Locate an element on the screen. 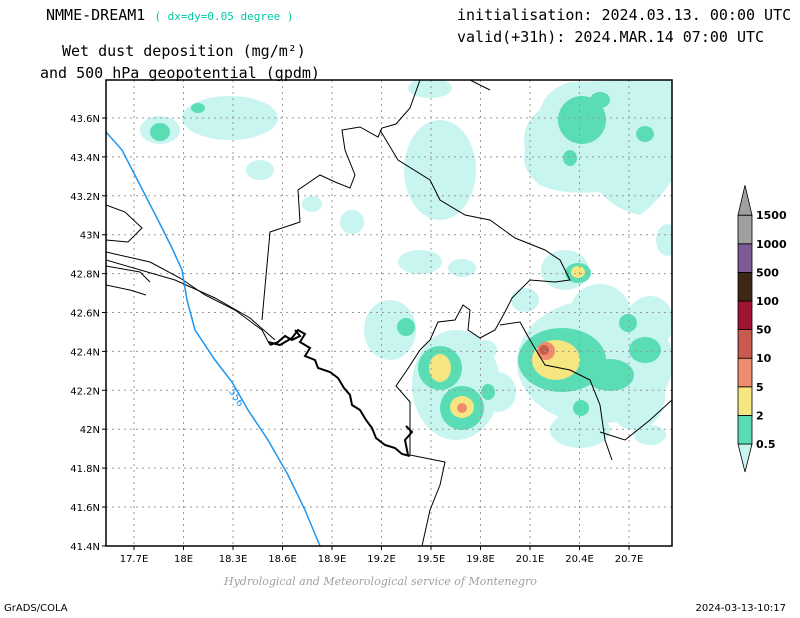 Image resolution: width=800 pixels, height=618 pixels. lon-tick-label: 19.5E is located at coordinates (431, 559).